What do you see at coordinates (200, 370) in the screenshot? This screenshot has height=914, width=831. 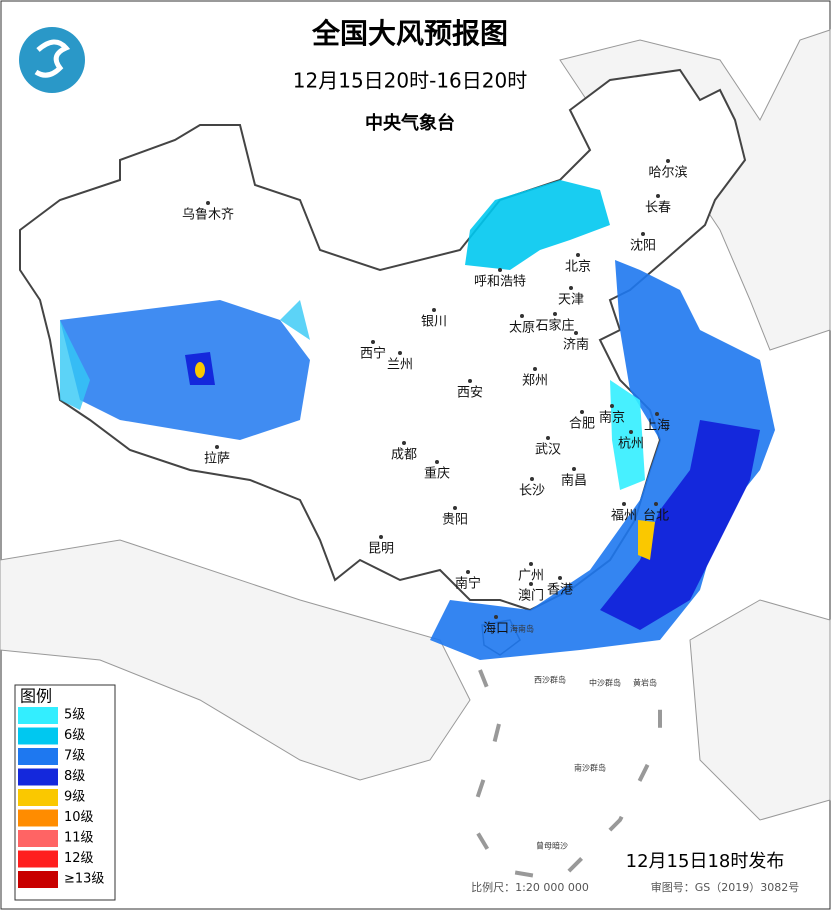 I see `wind-9-spot` at bounding box center [200, 370].